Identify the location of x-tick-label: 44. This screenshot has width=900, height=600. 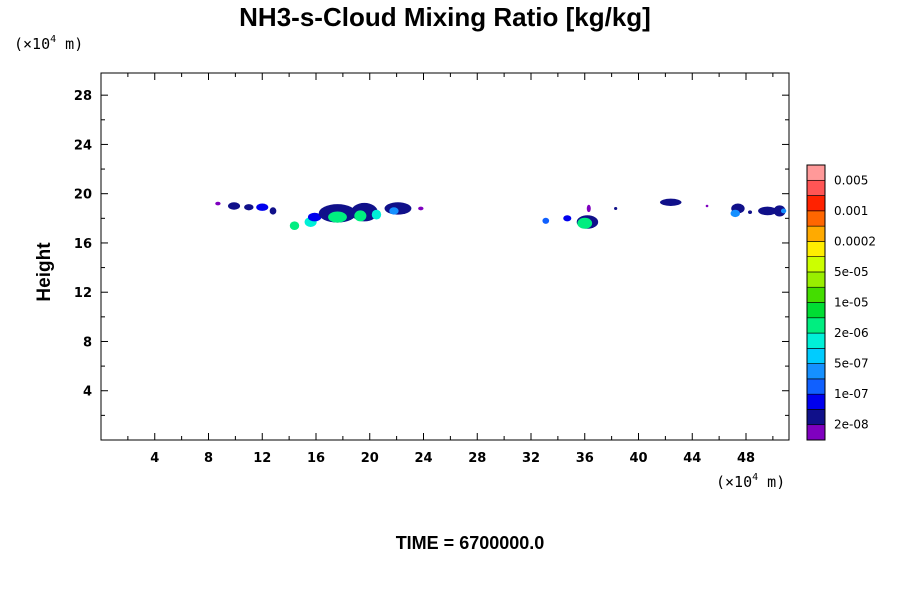
(692, 458).